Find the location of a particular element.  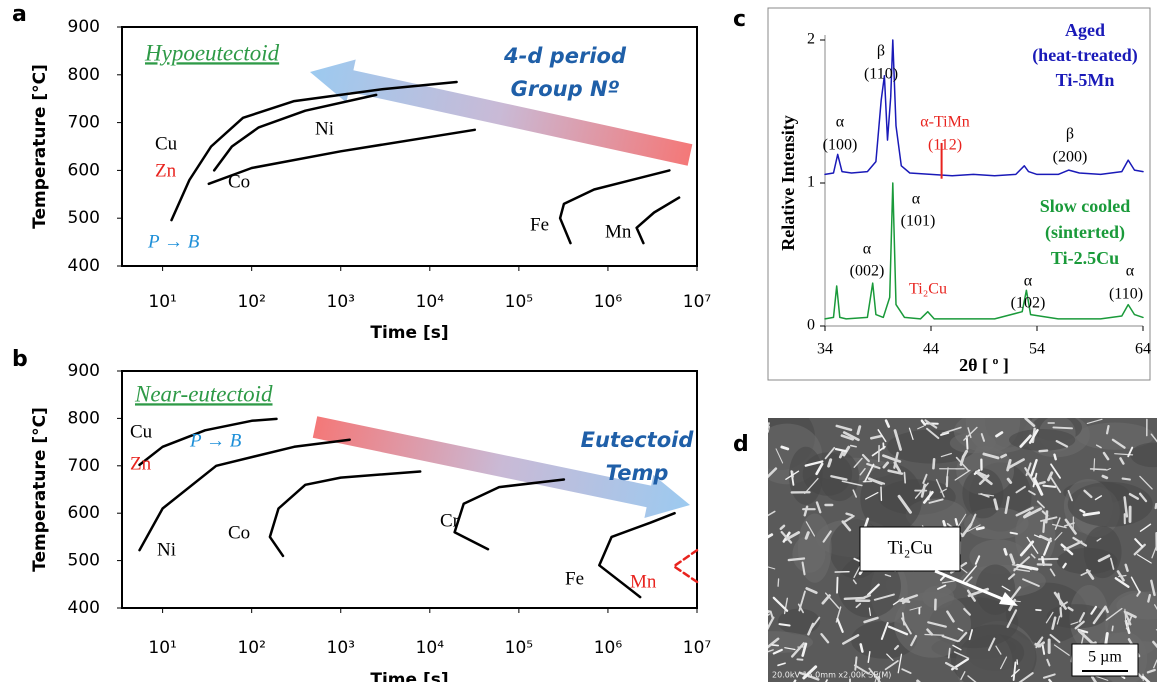

label-box is located at coordinates (910, 549).